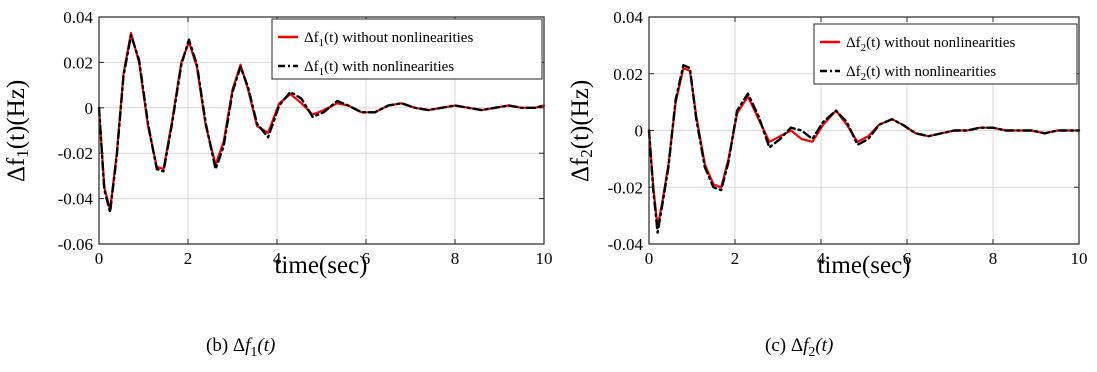 Image resolution: width=1097 pixels, height=372 pixels. I want to click on y-axis-label: Δf2(t)(Hz), so click(581, 131).